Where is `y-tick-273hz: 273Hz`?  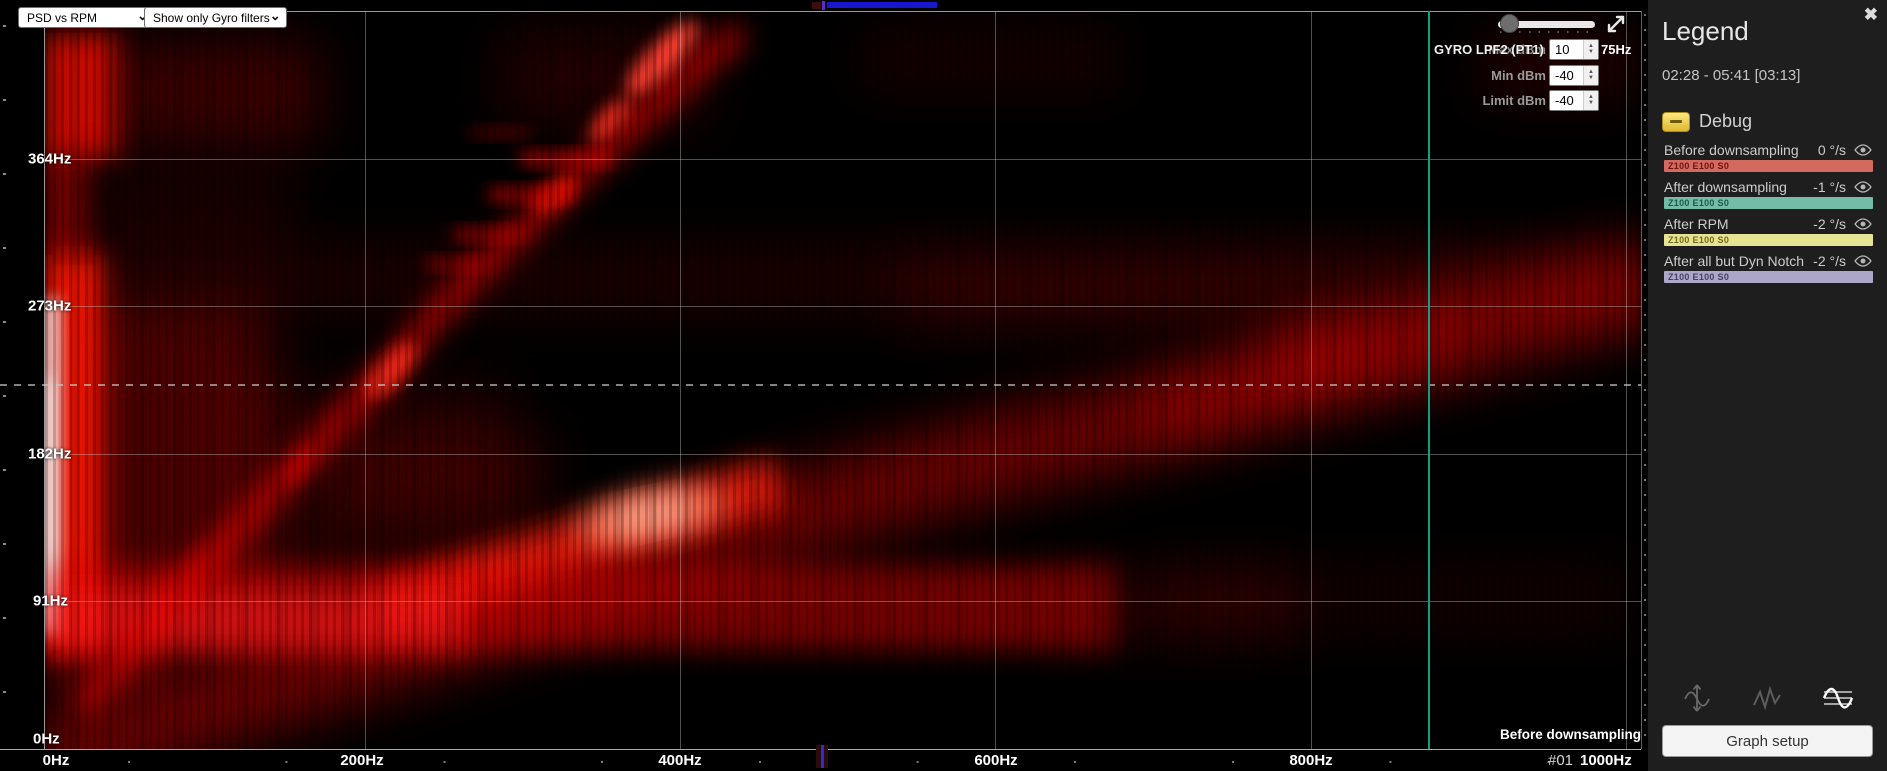 y-tick-273hz: 273Hz is located at coordinates (50, 306).